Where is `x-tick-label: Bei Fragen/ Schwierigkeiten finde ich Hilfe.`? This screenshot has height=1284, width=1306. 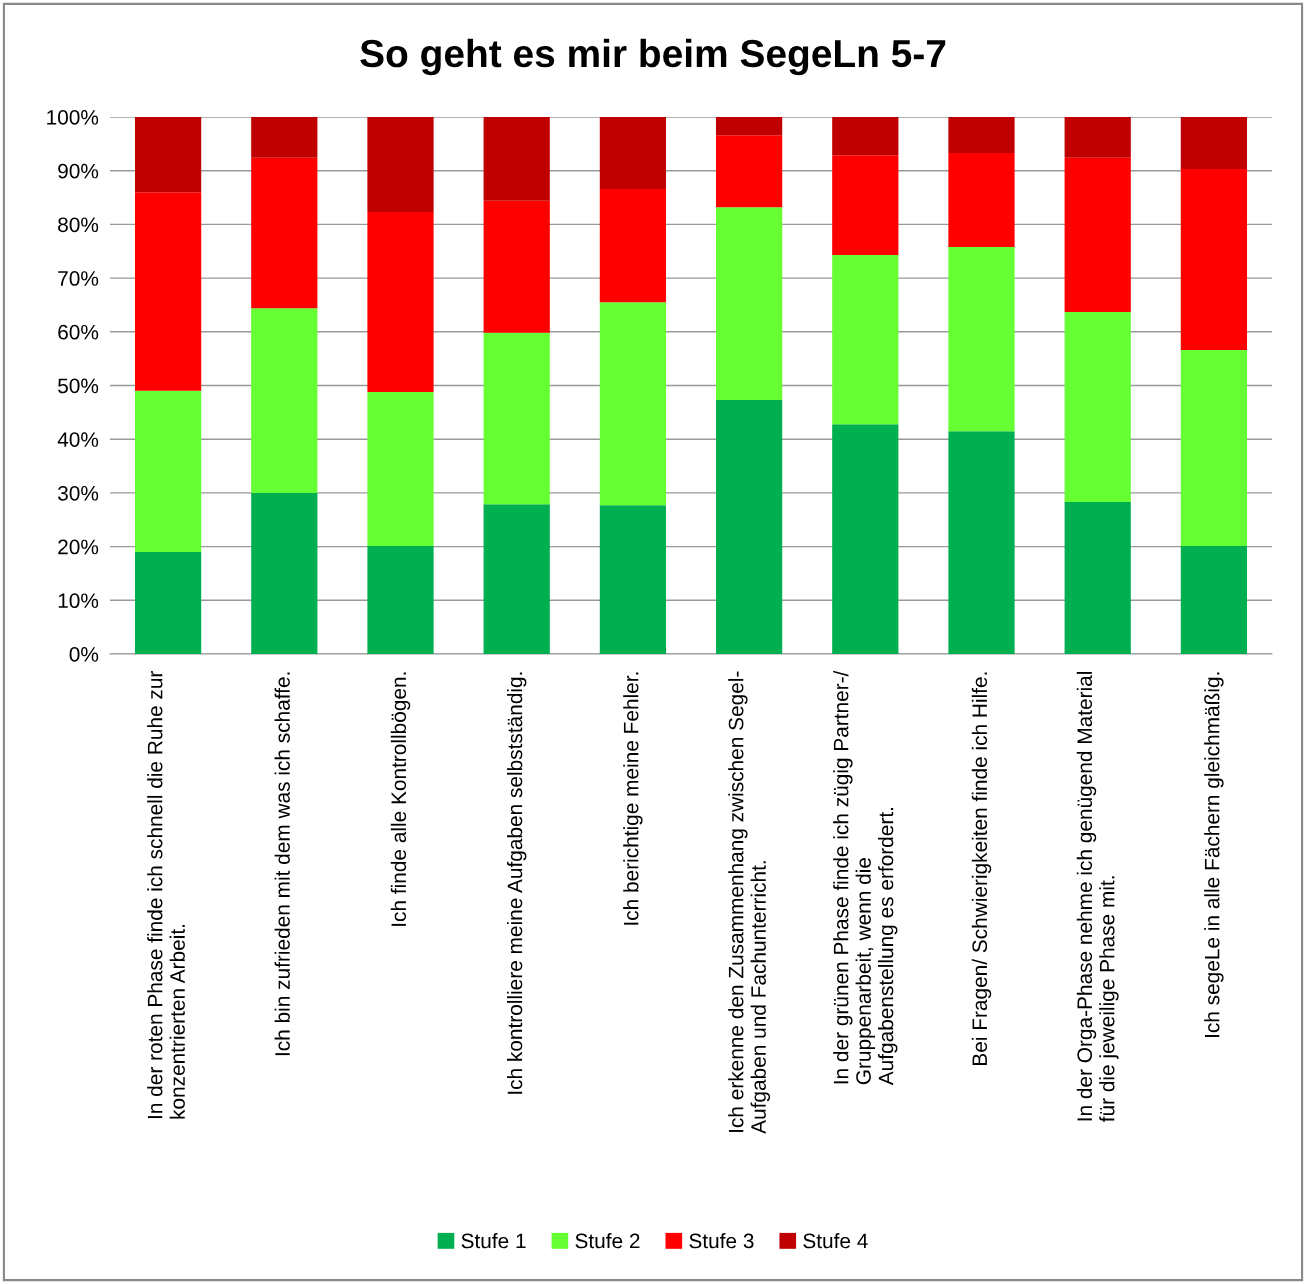 x-tick-label: Bei Fragen/ Schwierigkeiten finde ich Hilfe. is located at coordinates (981, 868).